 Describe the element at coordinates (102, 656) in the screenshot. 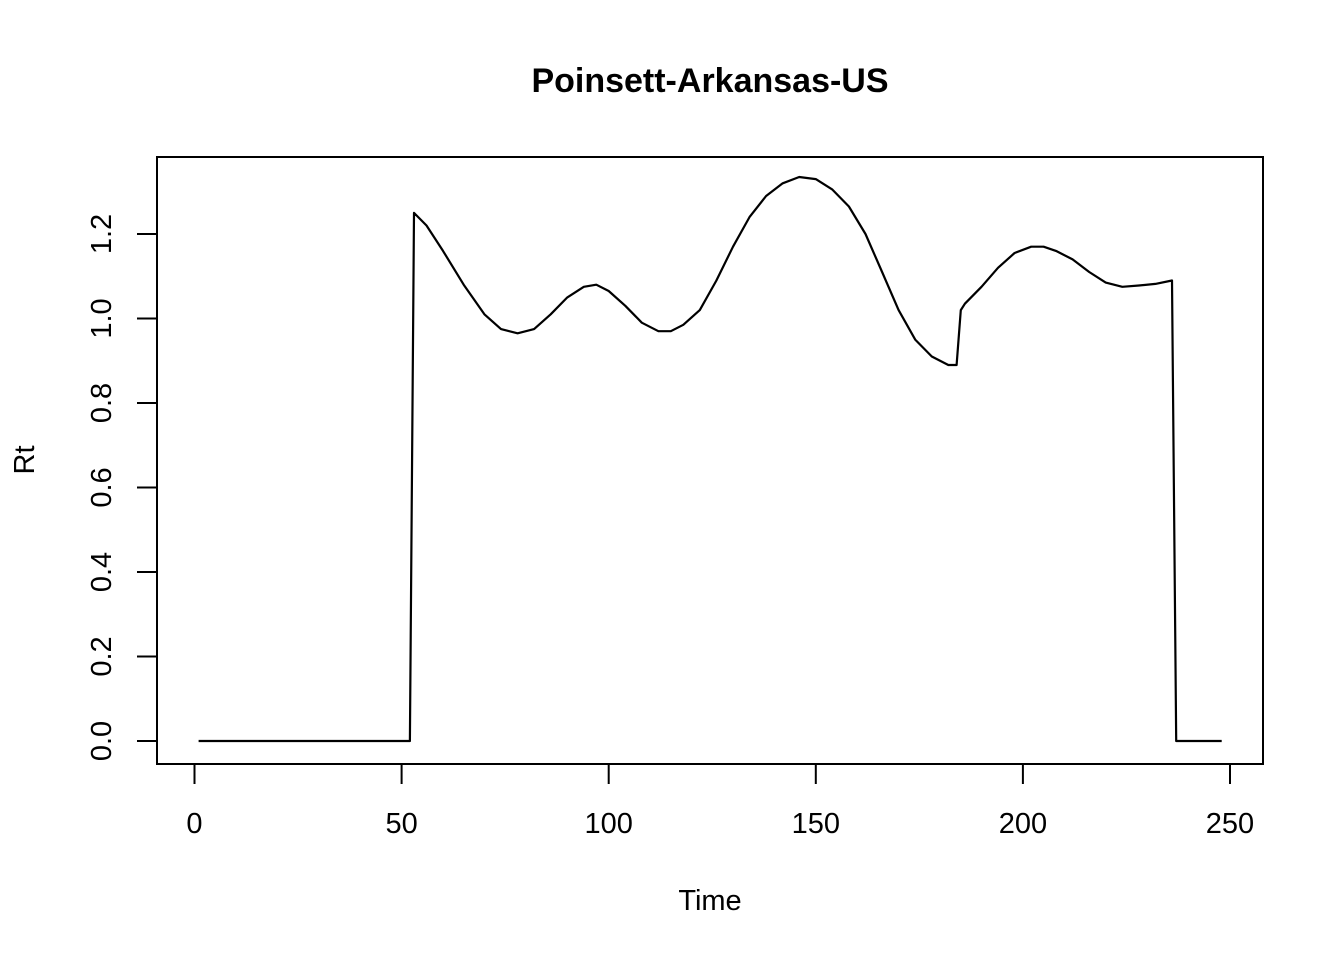

I see `y-tick-label: 0.2` at that location.